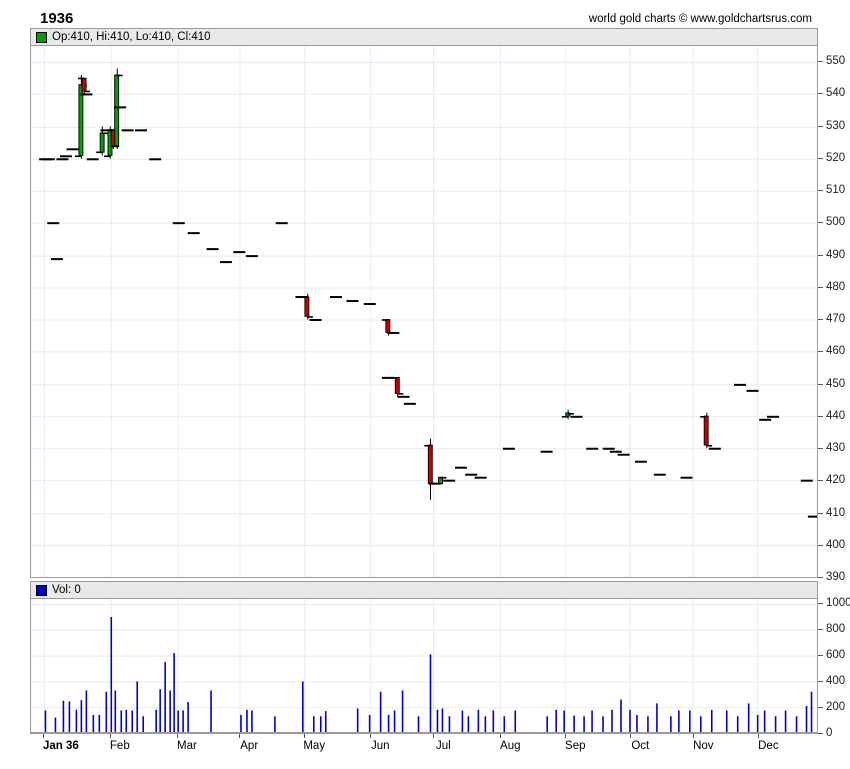 Image resolution: width=850 pixels, height=769 pixels. Describe the element at coordinates (424, 590) in the screenshot. I see `volume-legend-bar: Vol: 0` at that location.